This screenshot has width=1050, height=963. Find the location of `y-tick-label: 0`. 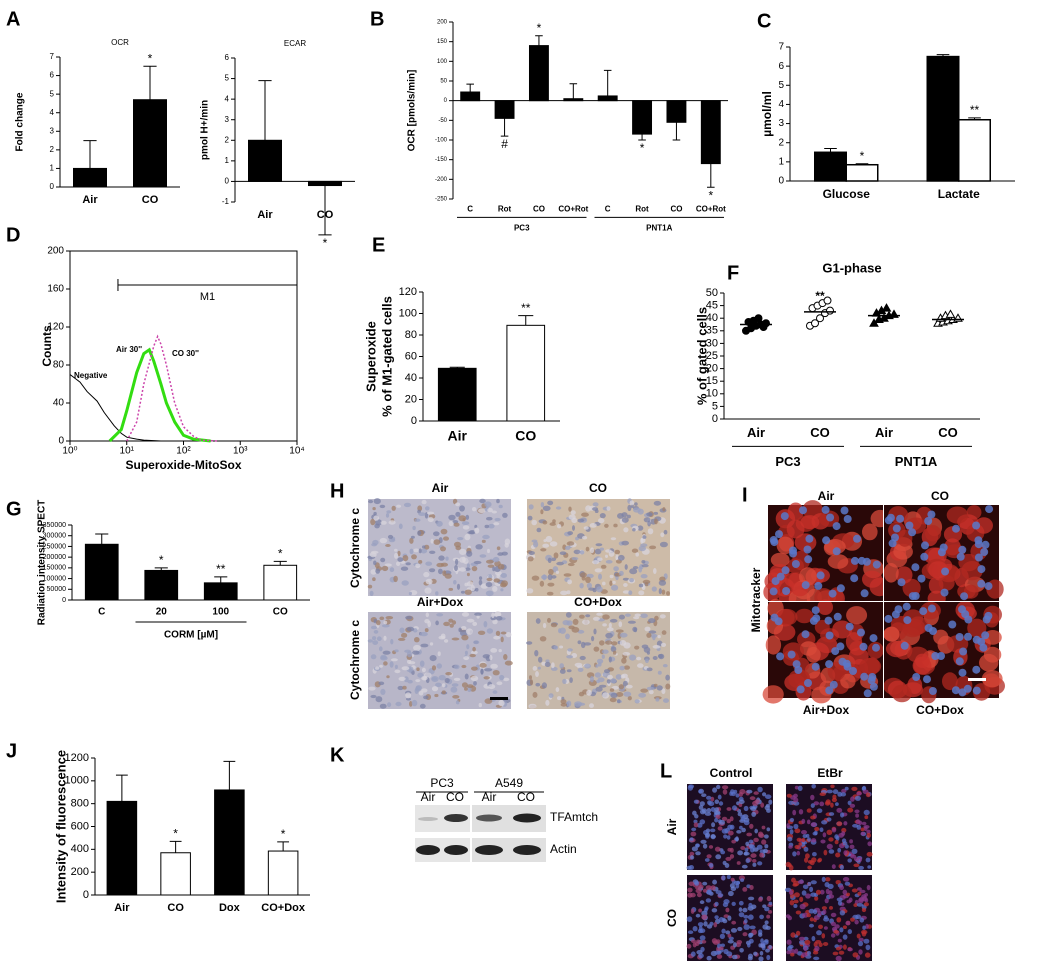

y-tick-label: 0 is located at coordinates (715, 419).